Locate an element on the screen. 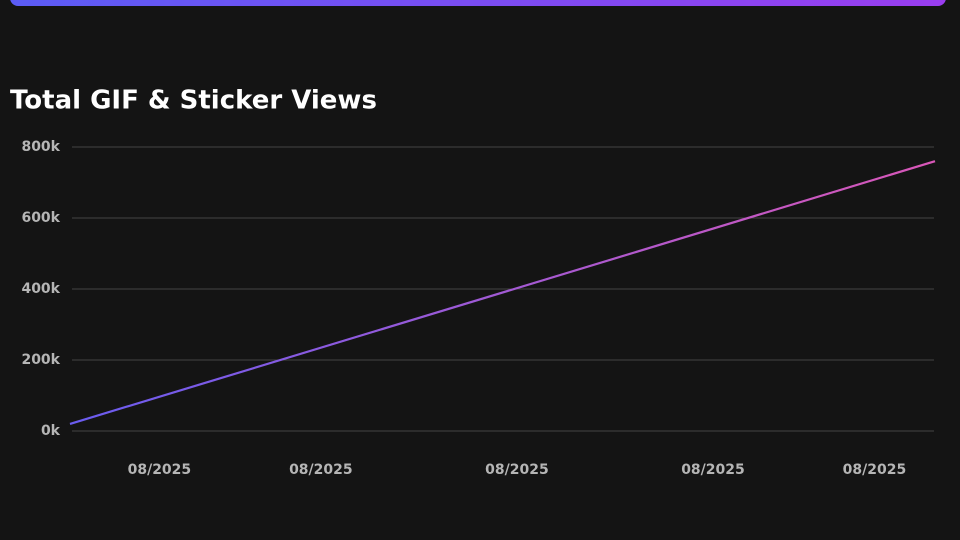 The image size is (960, 540). y-tick-label: 600k is located at coordinates (40, 218).